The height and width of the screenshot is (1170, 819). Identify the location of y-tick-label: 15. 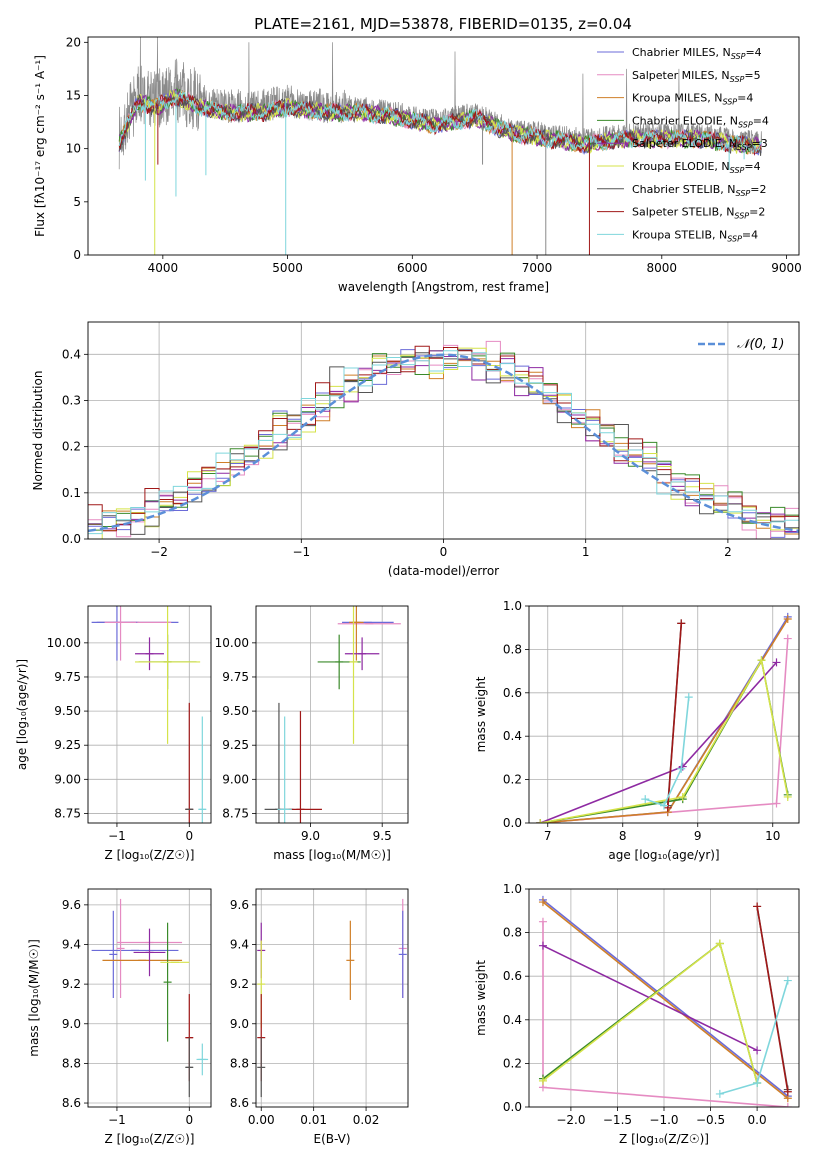
(73, 95).